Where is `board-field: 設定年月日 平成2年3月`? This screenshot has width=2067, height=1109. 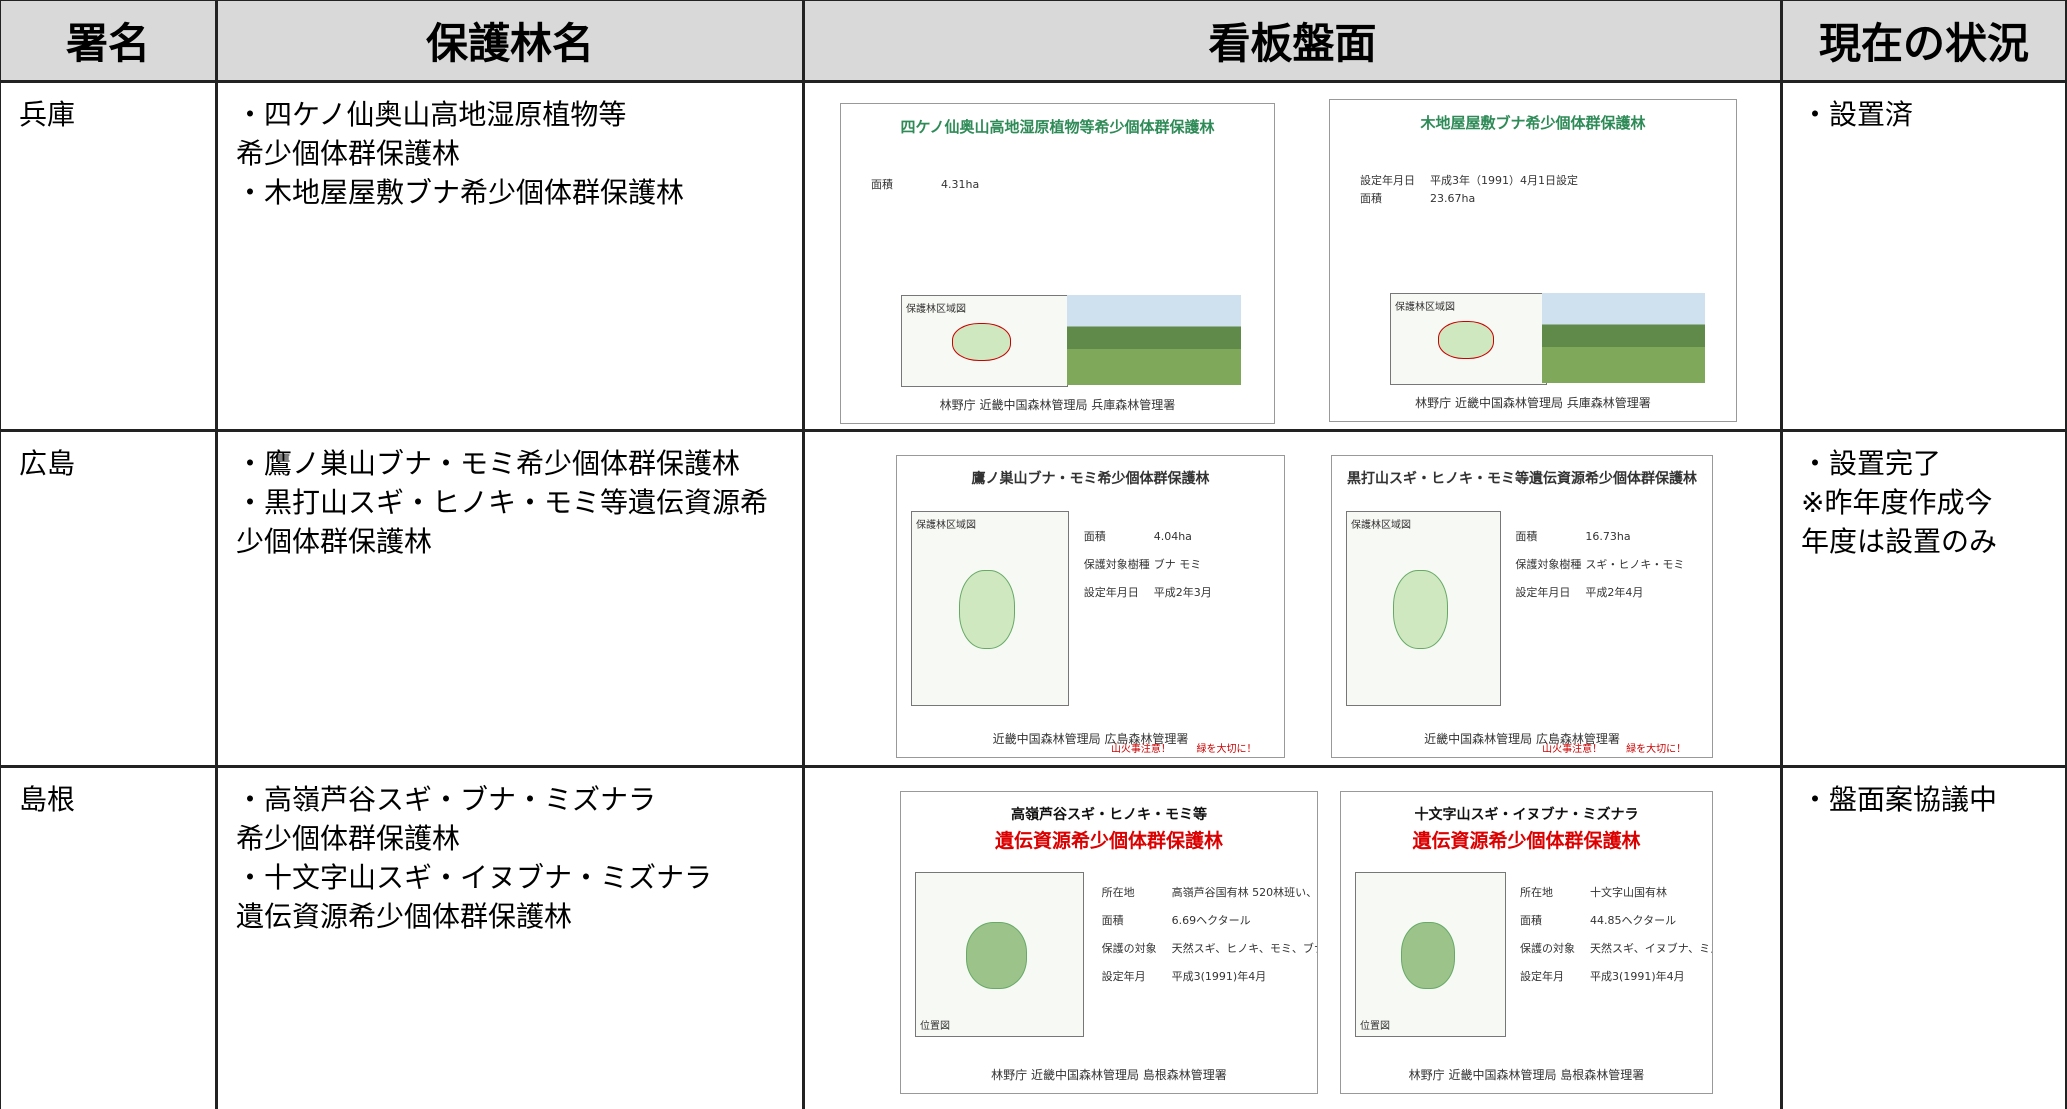
board-field: 設定年月日 平成2年3月 is located at coordinates (1181, 592).